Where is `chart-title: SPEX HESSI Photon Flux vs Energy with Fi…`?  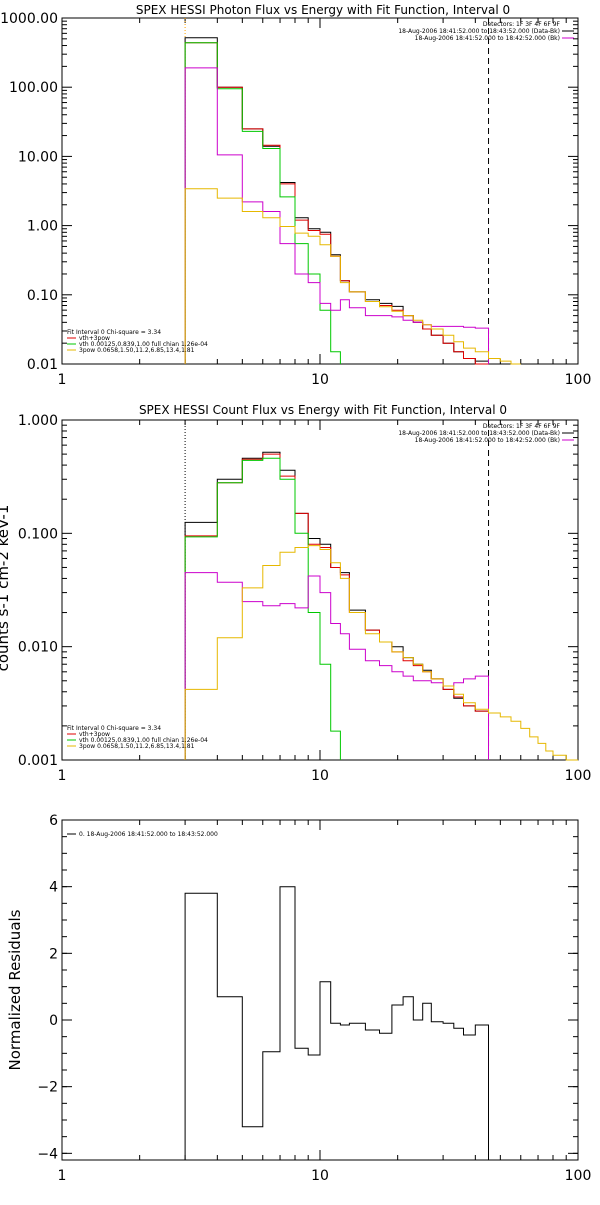 chart-title: SPEX HESSI Photon Flux vs Energy with Fi… is located at coordinates (323, 10).